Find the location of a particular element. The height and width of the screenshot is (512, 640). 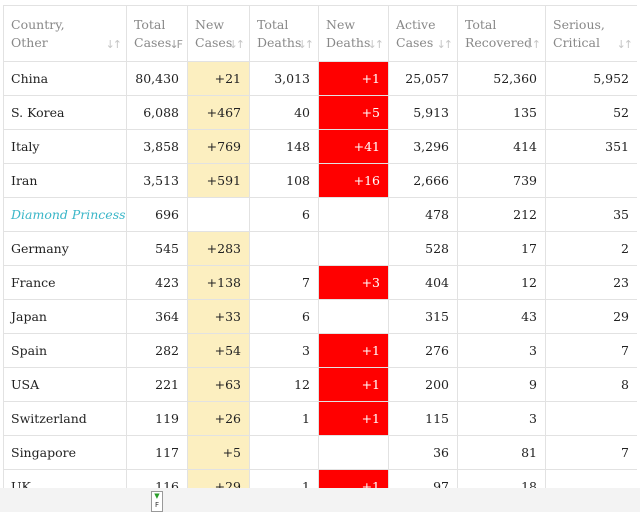

table-row: Italy 3,858 +769 148 +41 3,296 414 351 is located at coordinates (320, 146).